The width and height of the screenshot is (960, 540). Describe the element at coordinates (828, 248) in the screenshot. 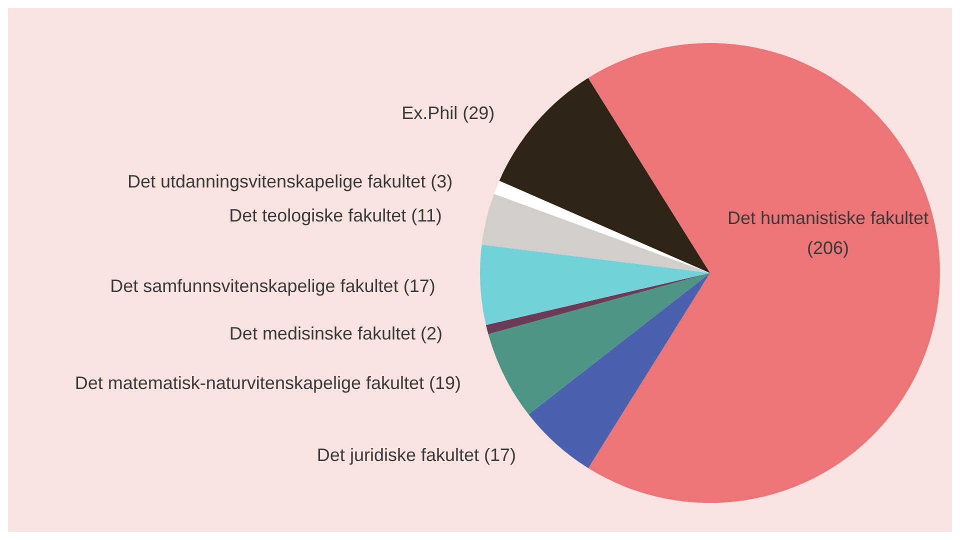

I see `data-label: (206)` at that location.